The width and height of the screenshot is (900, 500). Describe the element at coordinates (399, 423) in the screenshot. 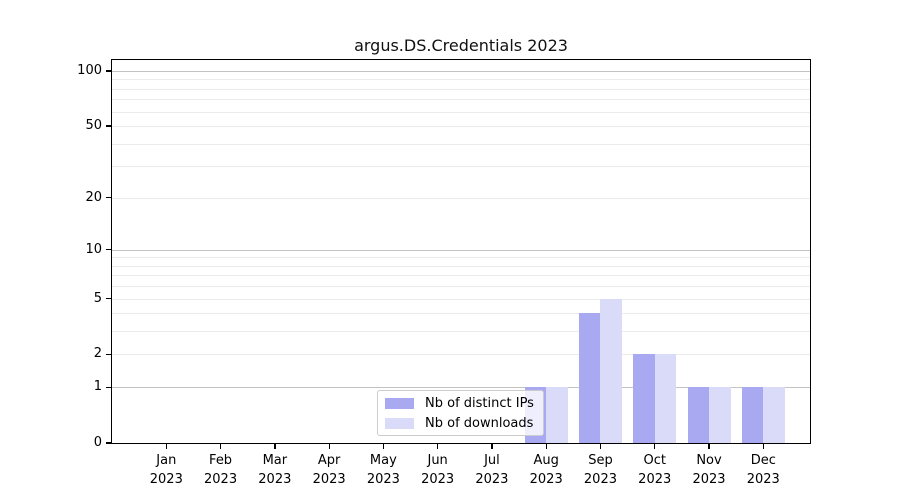

I see `legend-swatch-downloads` at that location.